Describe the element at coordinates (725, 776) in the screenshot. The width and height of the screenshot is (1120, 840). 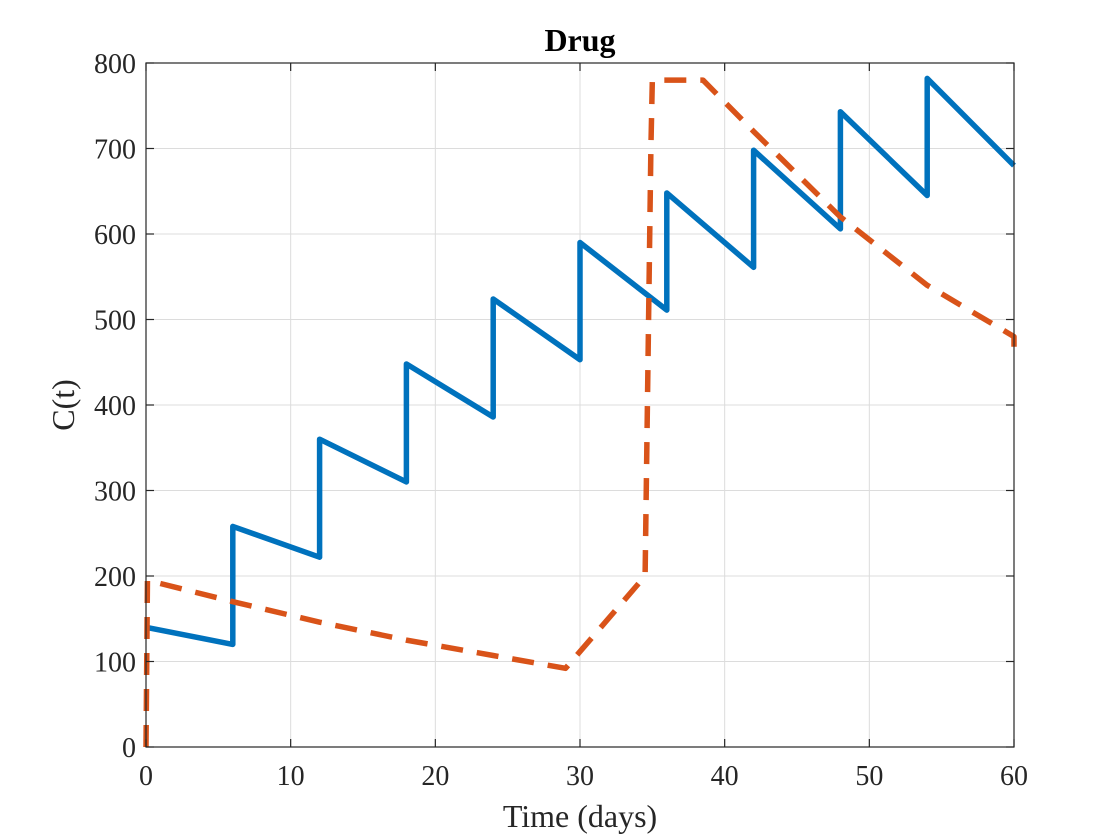
I see `x-tick-label: 40` at that location.